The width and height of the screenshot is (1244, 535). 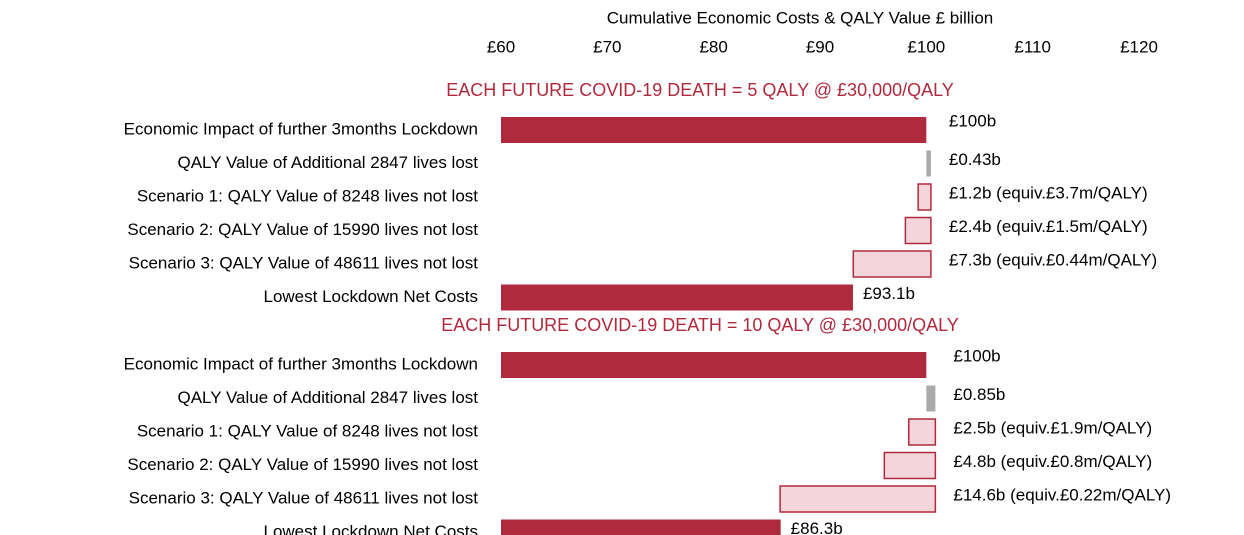 I want to click on value-label: £86.3b, so click(x=817, y=527).